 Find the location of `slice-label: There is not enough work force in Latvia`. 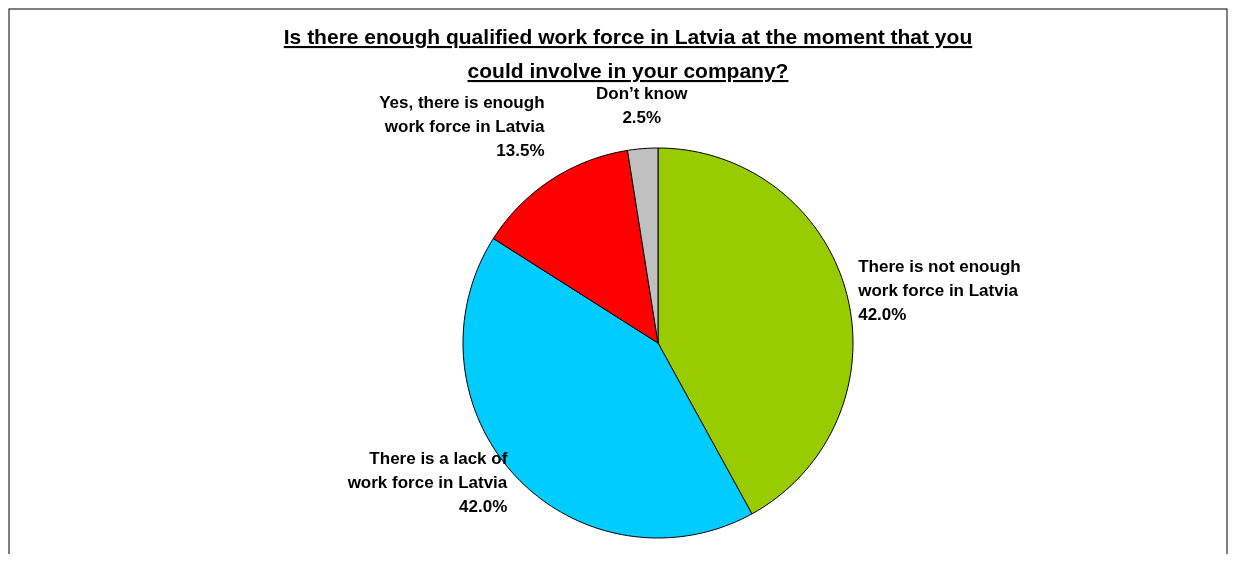

slice-label: There is not enough work force in Latvia is located at coordinates (939, 278).